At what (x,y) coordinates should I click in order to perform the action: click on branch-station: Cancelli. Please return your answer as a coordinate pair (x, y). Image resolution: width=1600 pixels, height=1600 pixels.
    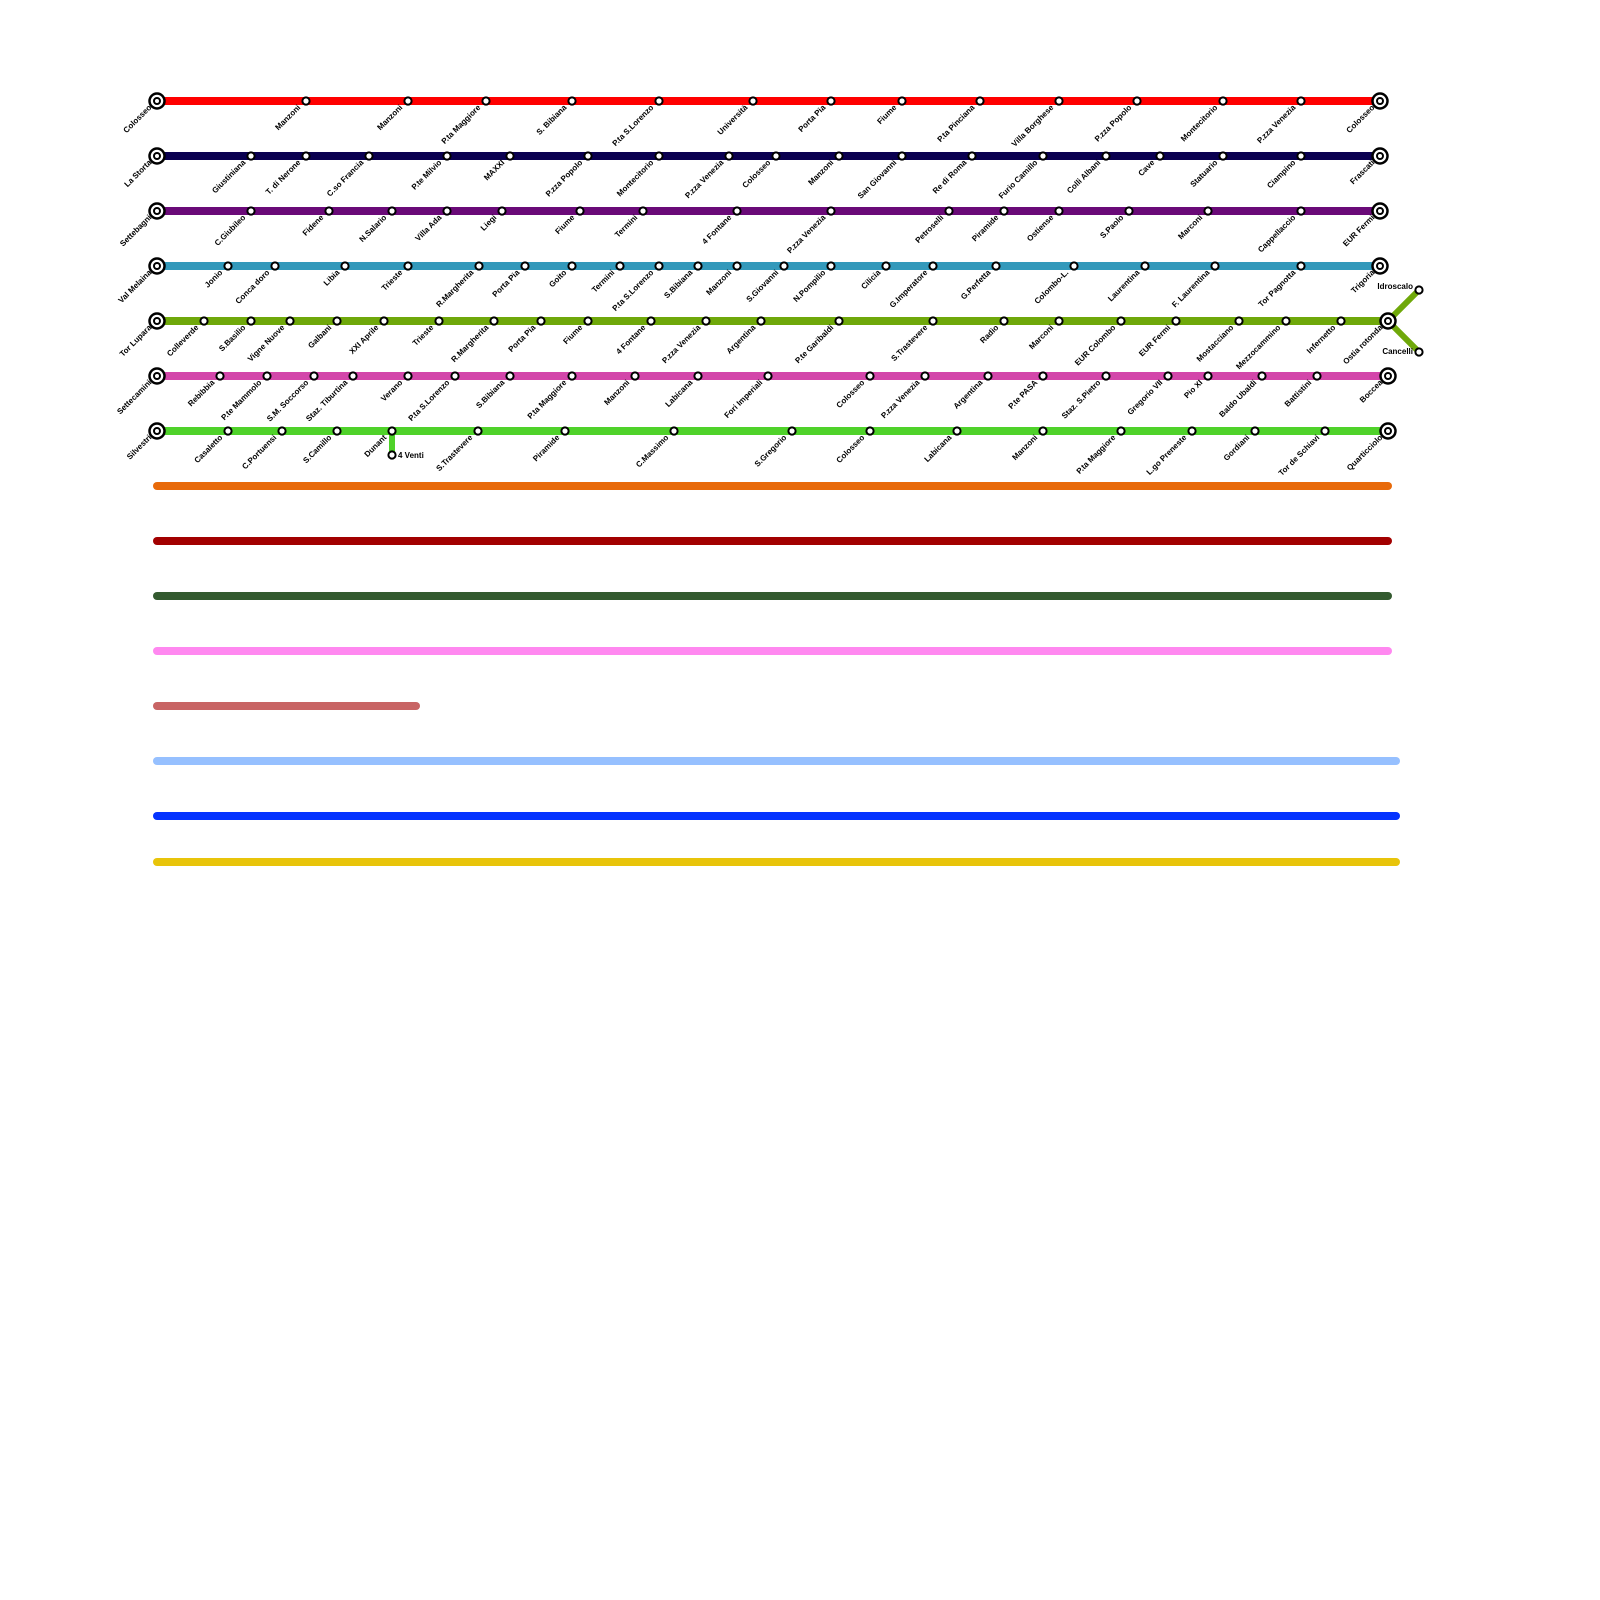
    Looking at the image, I should click on (1403, 352).